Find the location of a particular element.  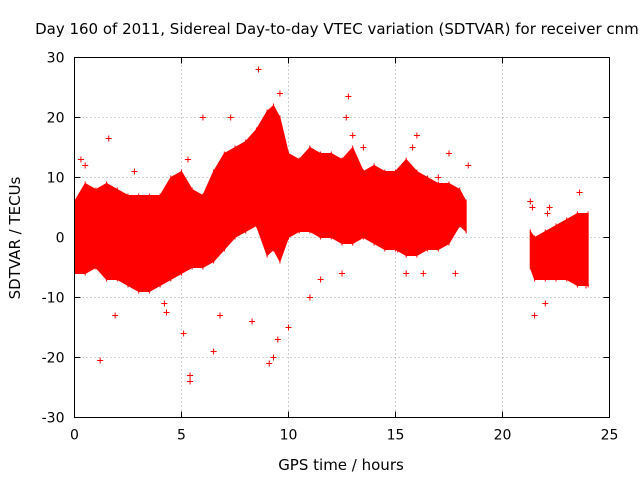

x-tick-label: 15 is located at coordinates (396, 436).